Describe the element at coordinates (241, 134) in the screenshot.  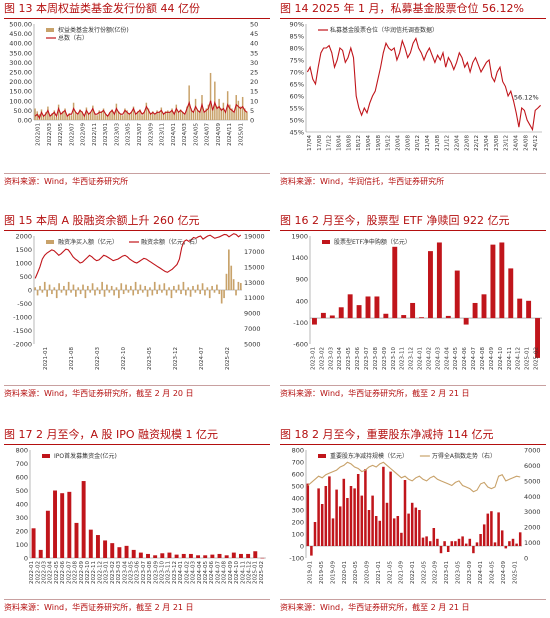
I see `x-tick-label: 2025/01` at that location.